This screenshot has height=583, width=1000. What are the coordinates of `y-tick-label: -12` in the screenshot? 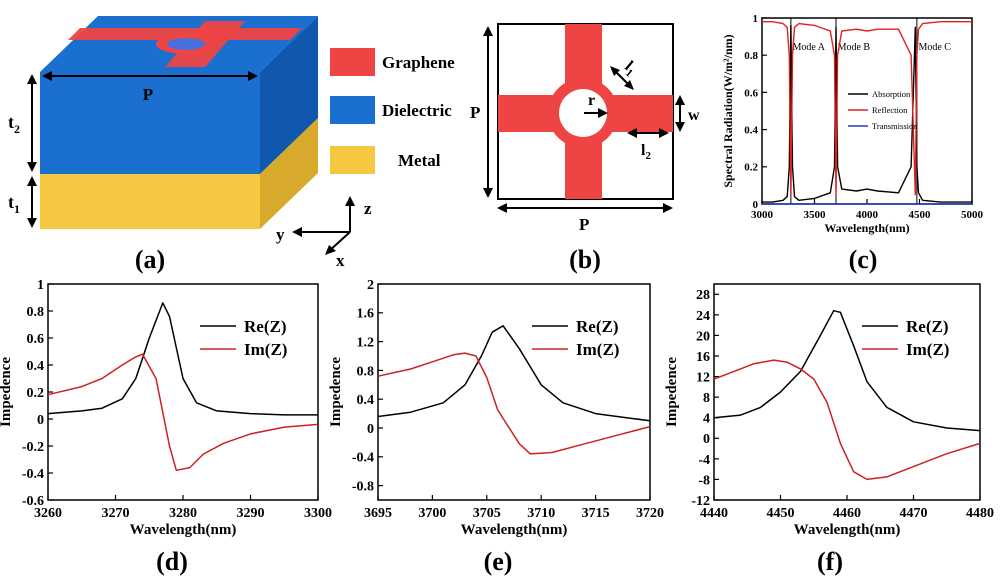 It's located at (700, 501).